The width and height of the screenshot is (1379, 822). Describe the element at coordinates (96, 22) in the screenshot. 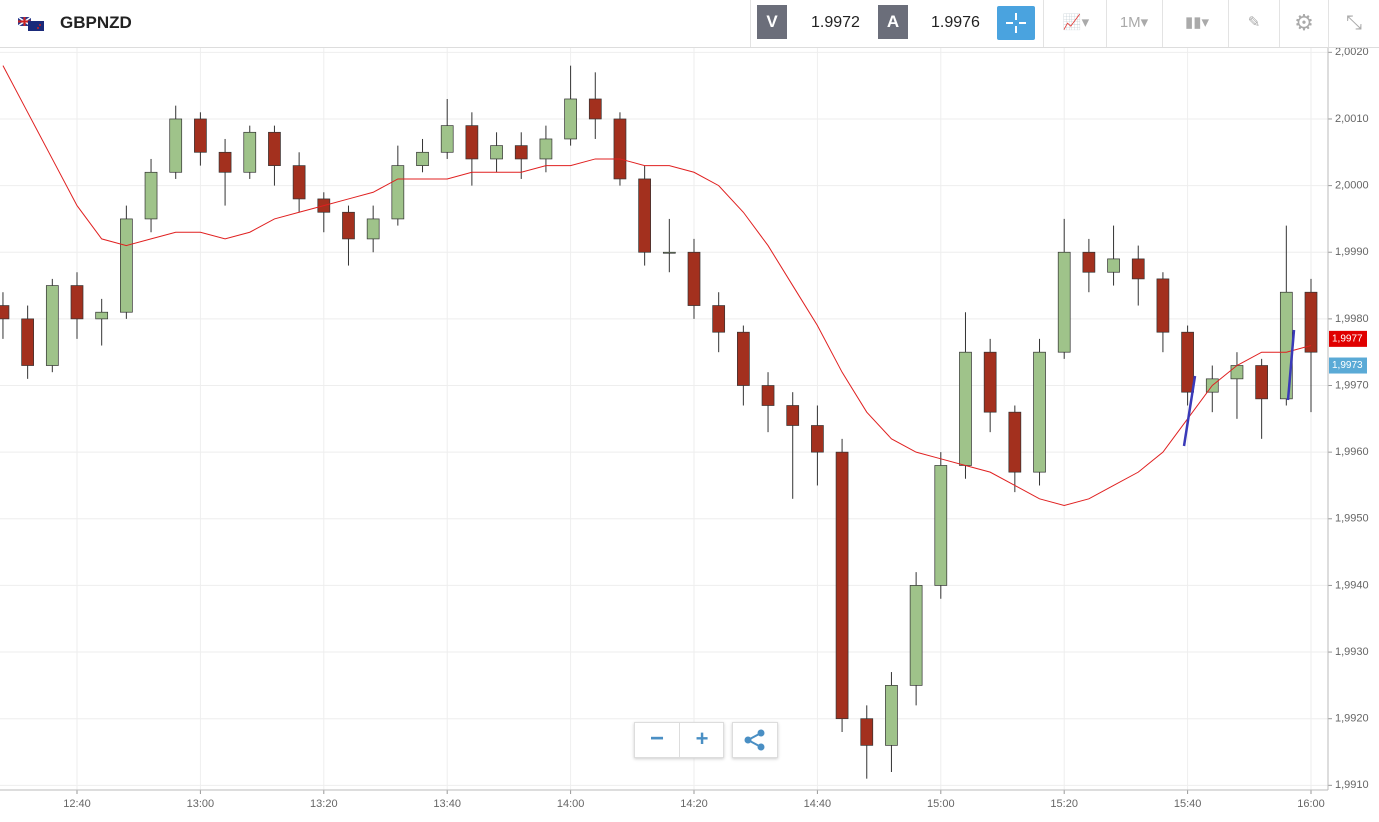

I see `symbol: GBPNZD` at that location.